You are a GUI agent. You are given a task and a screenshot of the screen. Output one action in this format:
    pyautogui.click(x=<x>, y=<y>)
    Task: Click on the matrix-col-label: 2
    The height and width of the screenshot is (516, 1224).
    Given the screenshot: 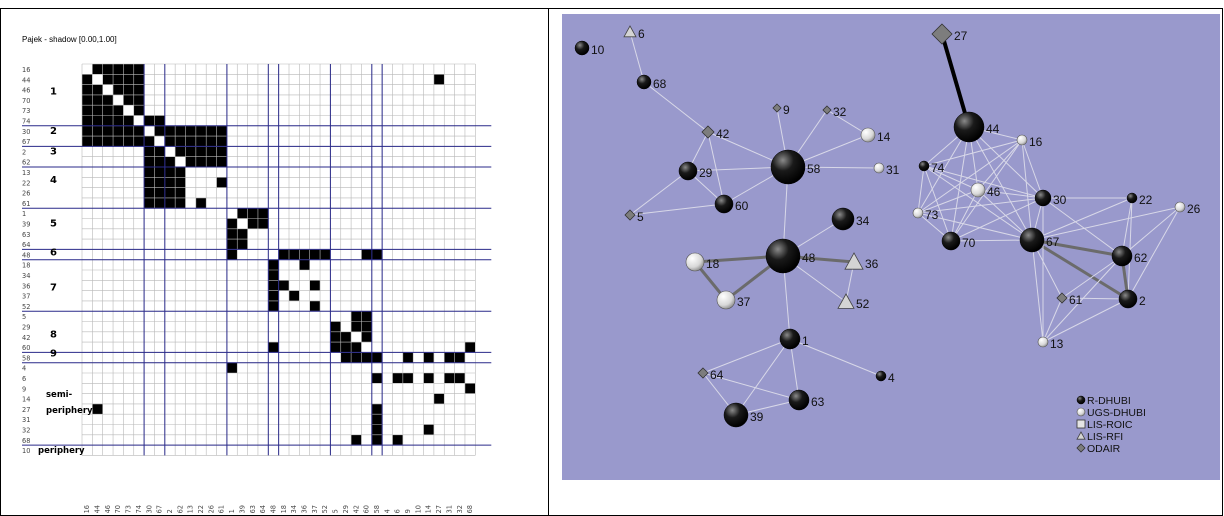 What is the action you would take?
    pyautogui.click(x=170, y=511)
    